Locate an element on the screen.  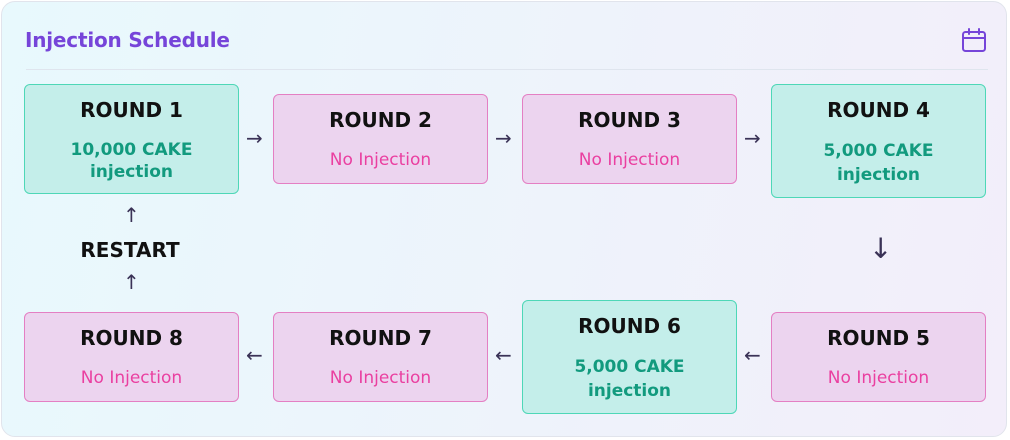
round-4-status-line1: 5,000 CAKE is located at coordinates (878, 151).